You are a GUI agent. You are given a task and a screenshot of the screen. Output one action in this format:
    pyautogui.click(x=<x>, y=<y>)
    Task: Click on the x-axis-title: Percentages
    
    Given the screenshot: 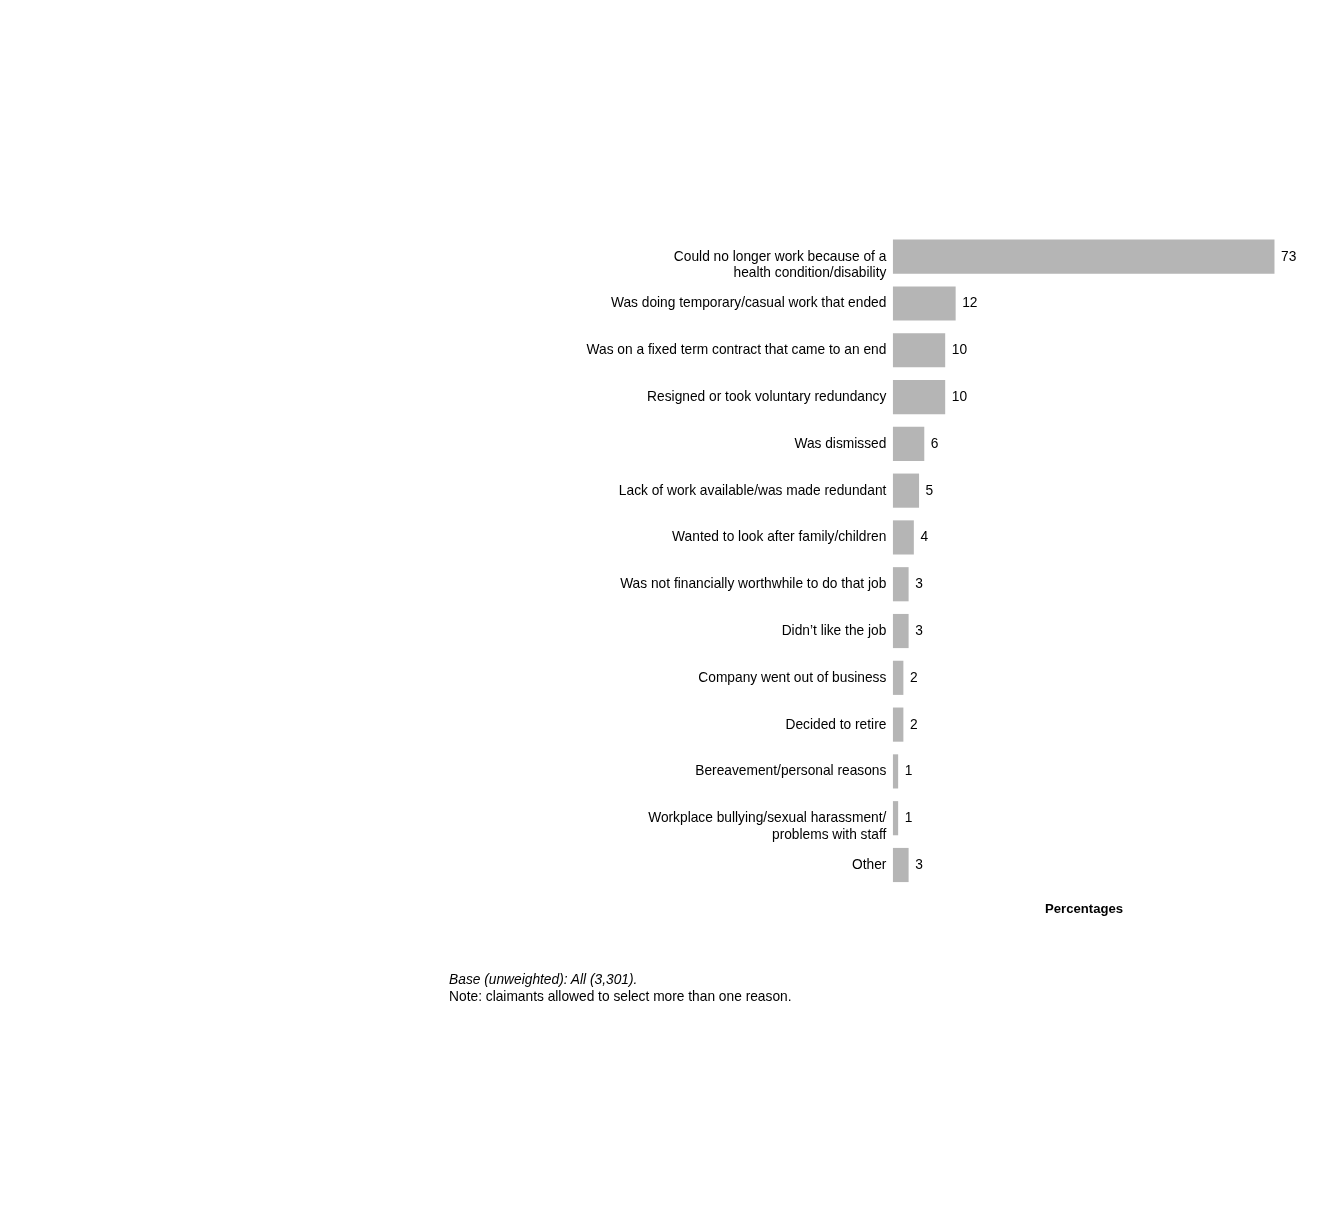 What is the action you would take?
    pyautogui.click(x=1084, y=908)
    